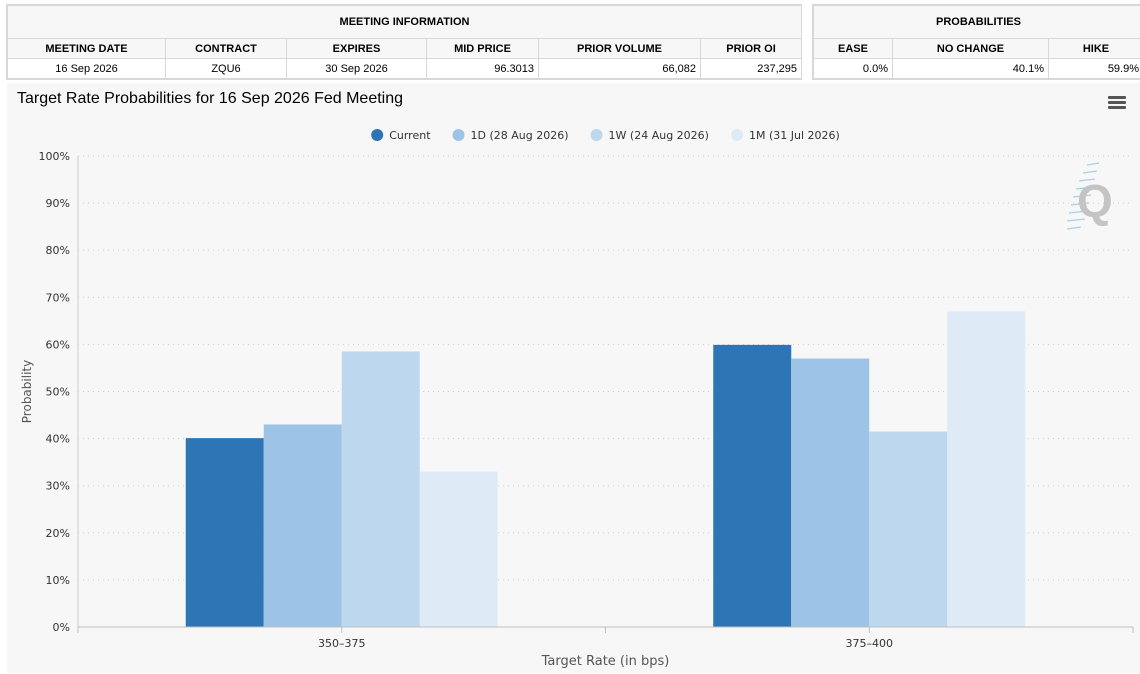 Image resolution: width=1140 pixels, height=674 pixels. What do you see at coordinates (58, 297) in the screenshot?
I see `y-tick-label: 70%` at bounding box center [58, 297].